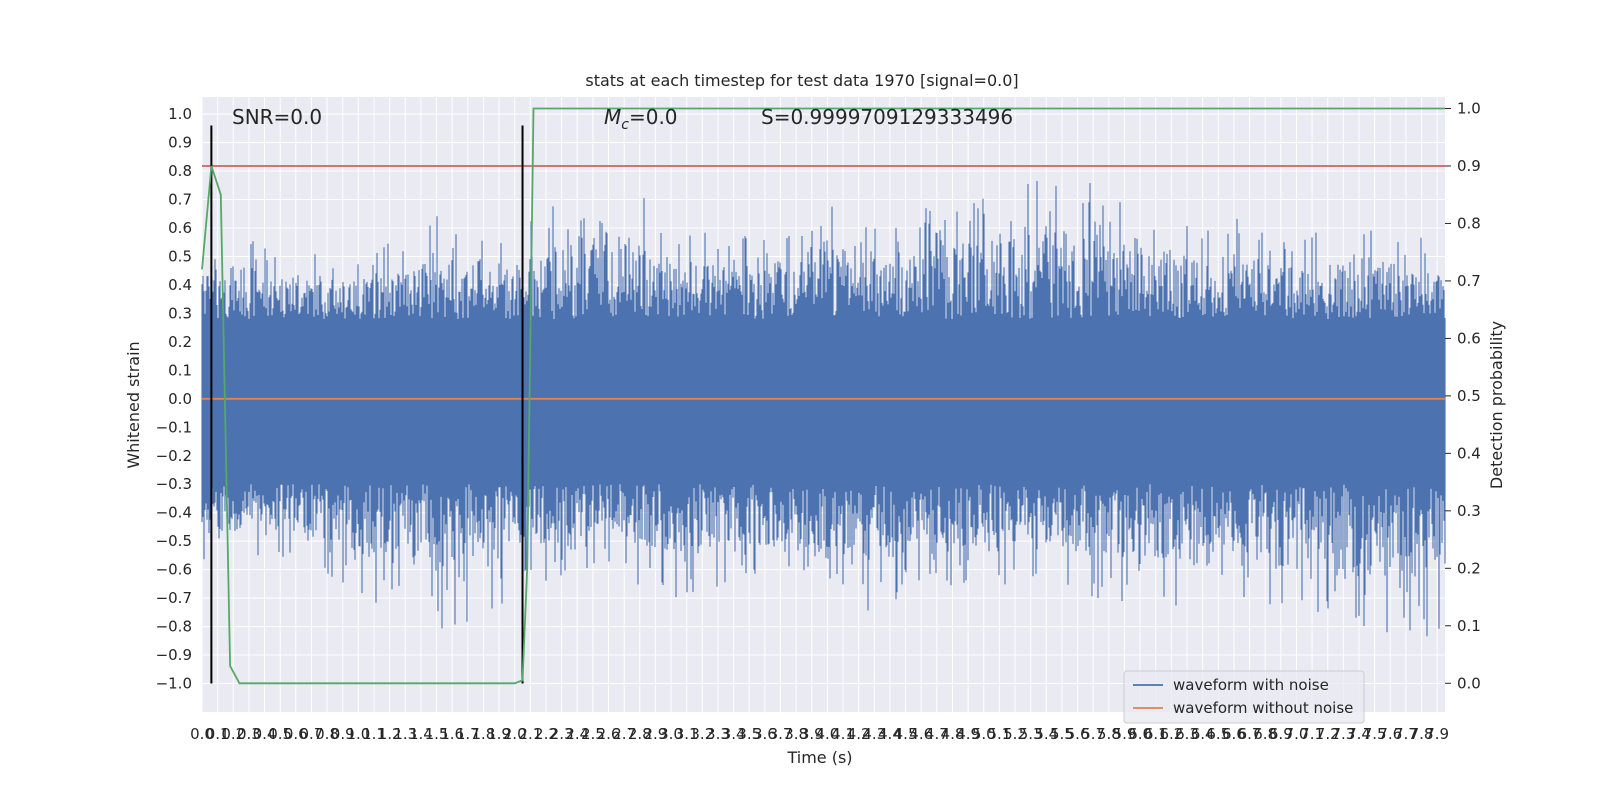 The width and height of the screenshot is (1600, 800). What do you see at coordinates (562, 734) in the screenshot?
I see `x-tick-label: 2.3` at bounding box center [562, 734].